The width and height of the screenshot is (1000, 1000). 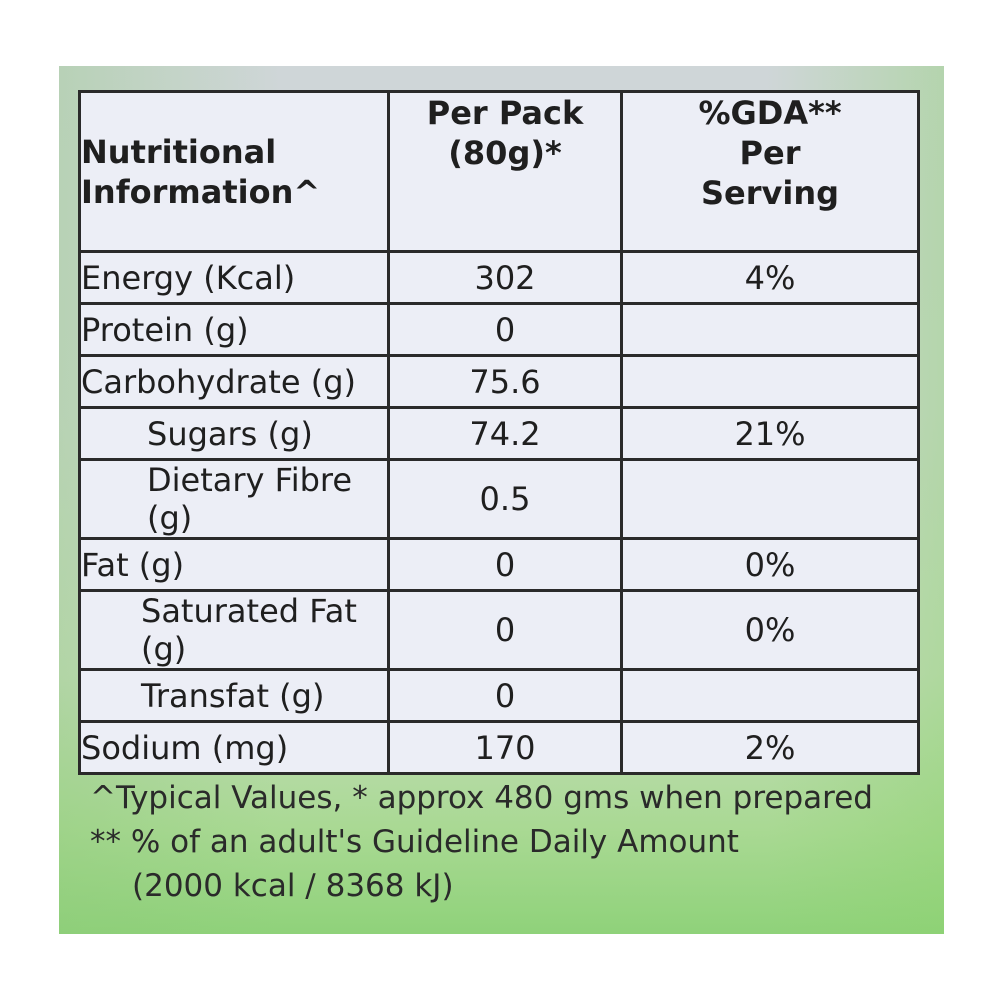 I want to click on row-name-saturated-fat: Saturated Fat (g), so click(x=234, y=630).